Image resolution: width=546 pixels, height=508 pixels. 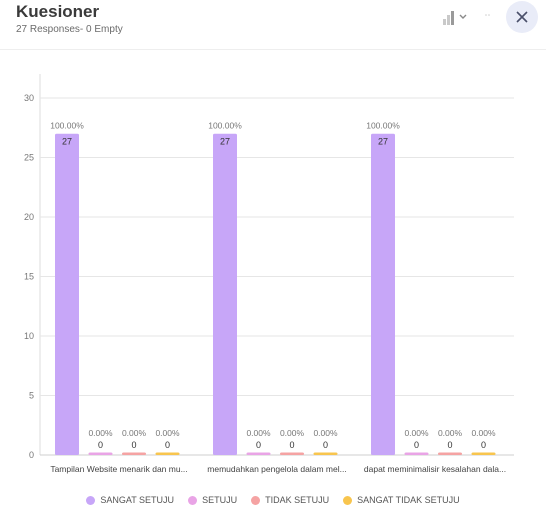 I want to click on y-tick-label: 25, so click(x=29, y=158).